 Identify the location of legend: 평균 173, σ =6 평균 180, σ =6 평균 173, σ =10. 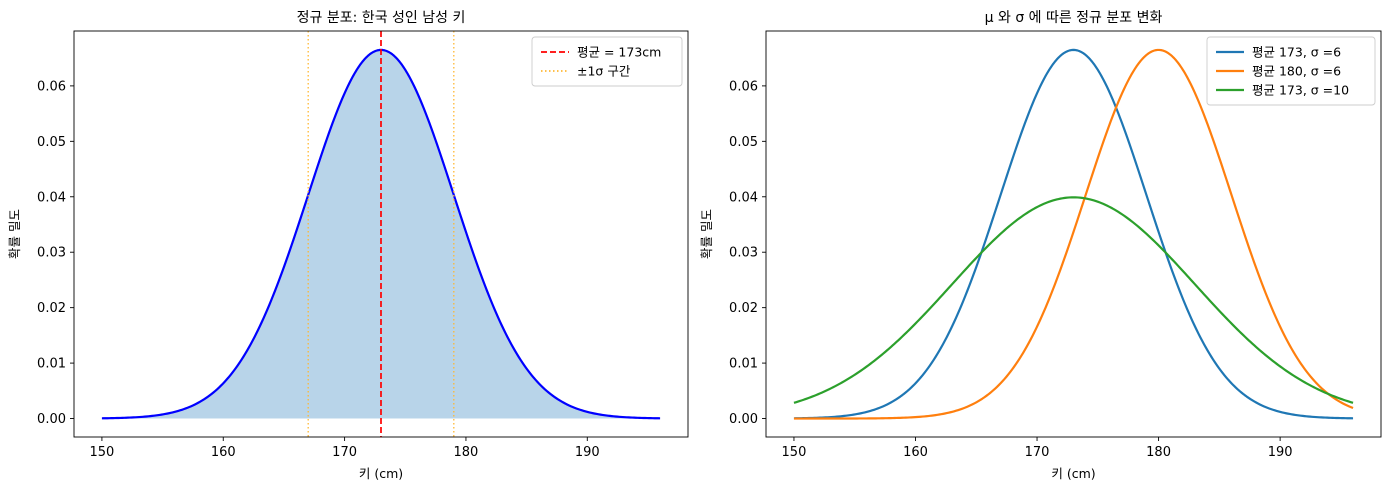
(1291, 71).